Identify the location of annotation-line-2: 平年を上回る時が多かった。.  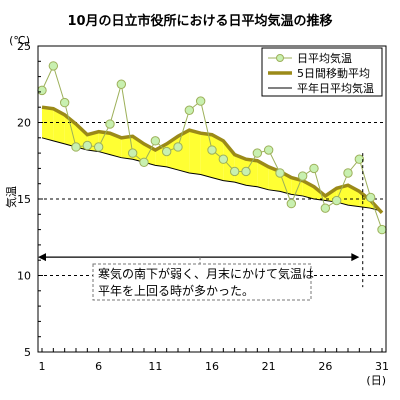
(176, 290).